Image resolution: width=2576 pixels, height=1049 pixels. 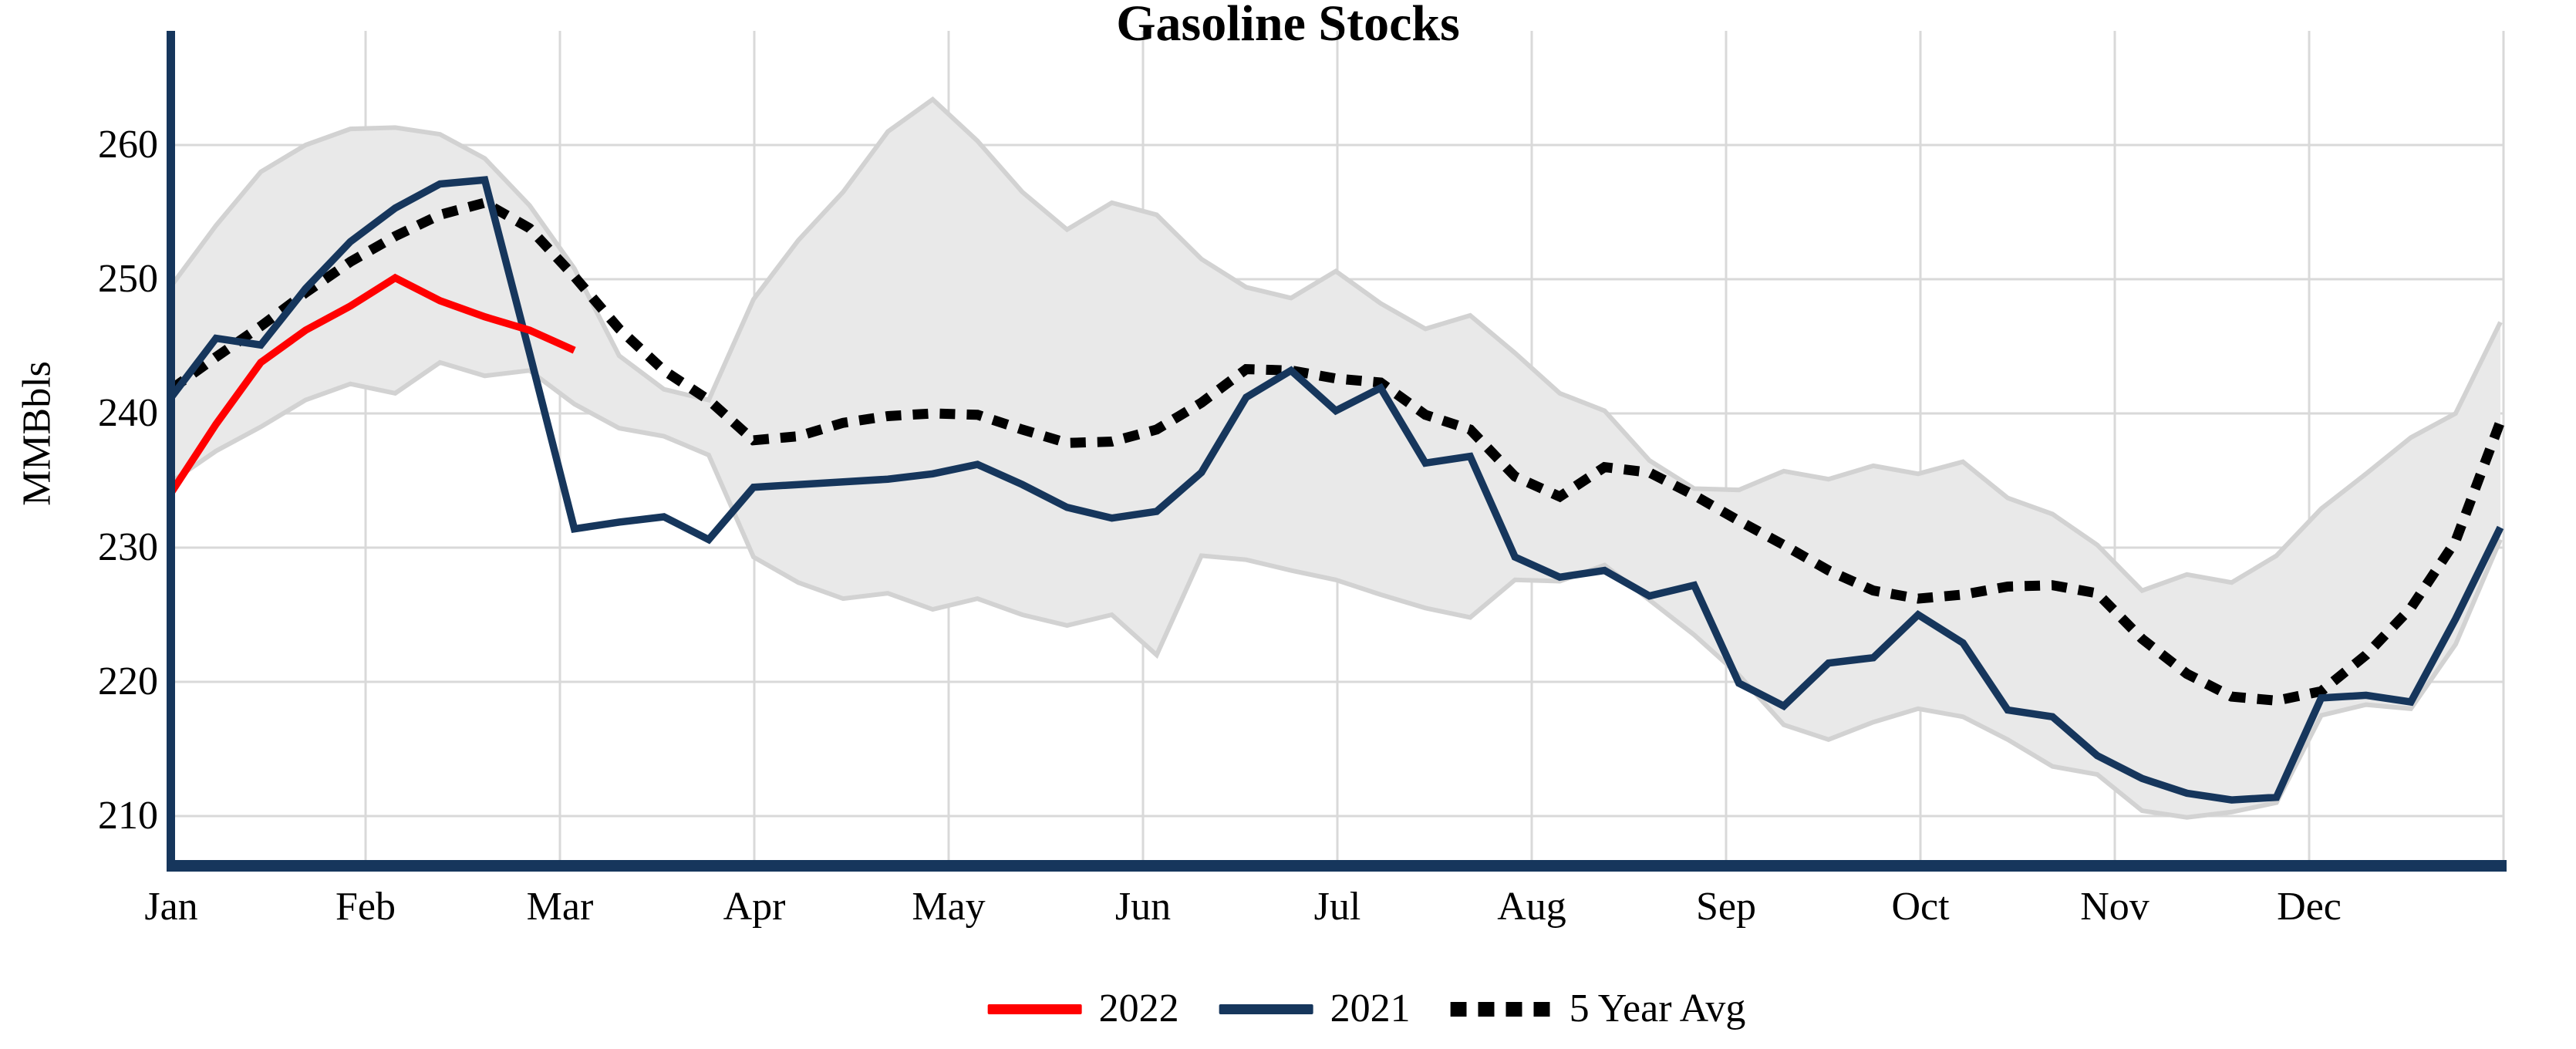 What do you see at coordinates (128, 547) in the screenshot?
I see `y-tick-230: 230` at bounding box center [128, 547].